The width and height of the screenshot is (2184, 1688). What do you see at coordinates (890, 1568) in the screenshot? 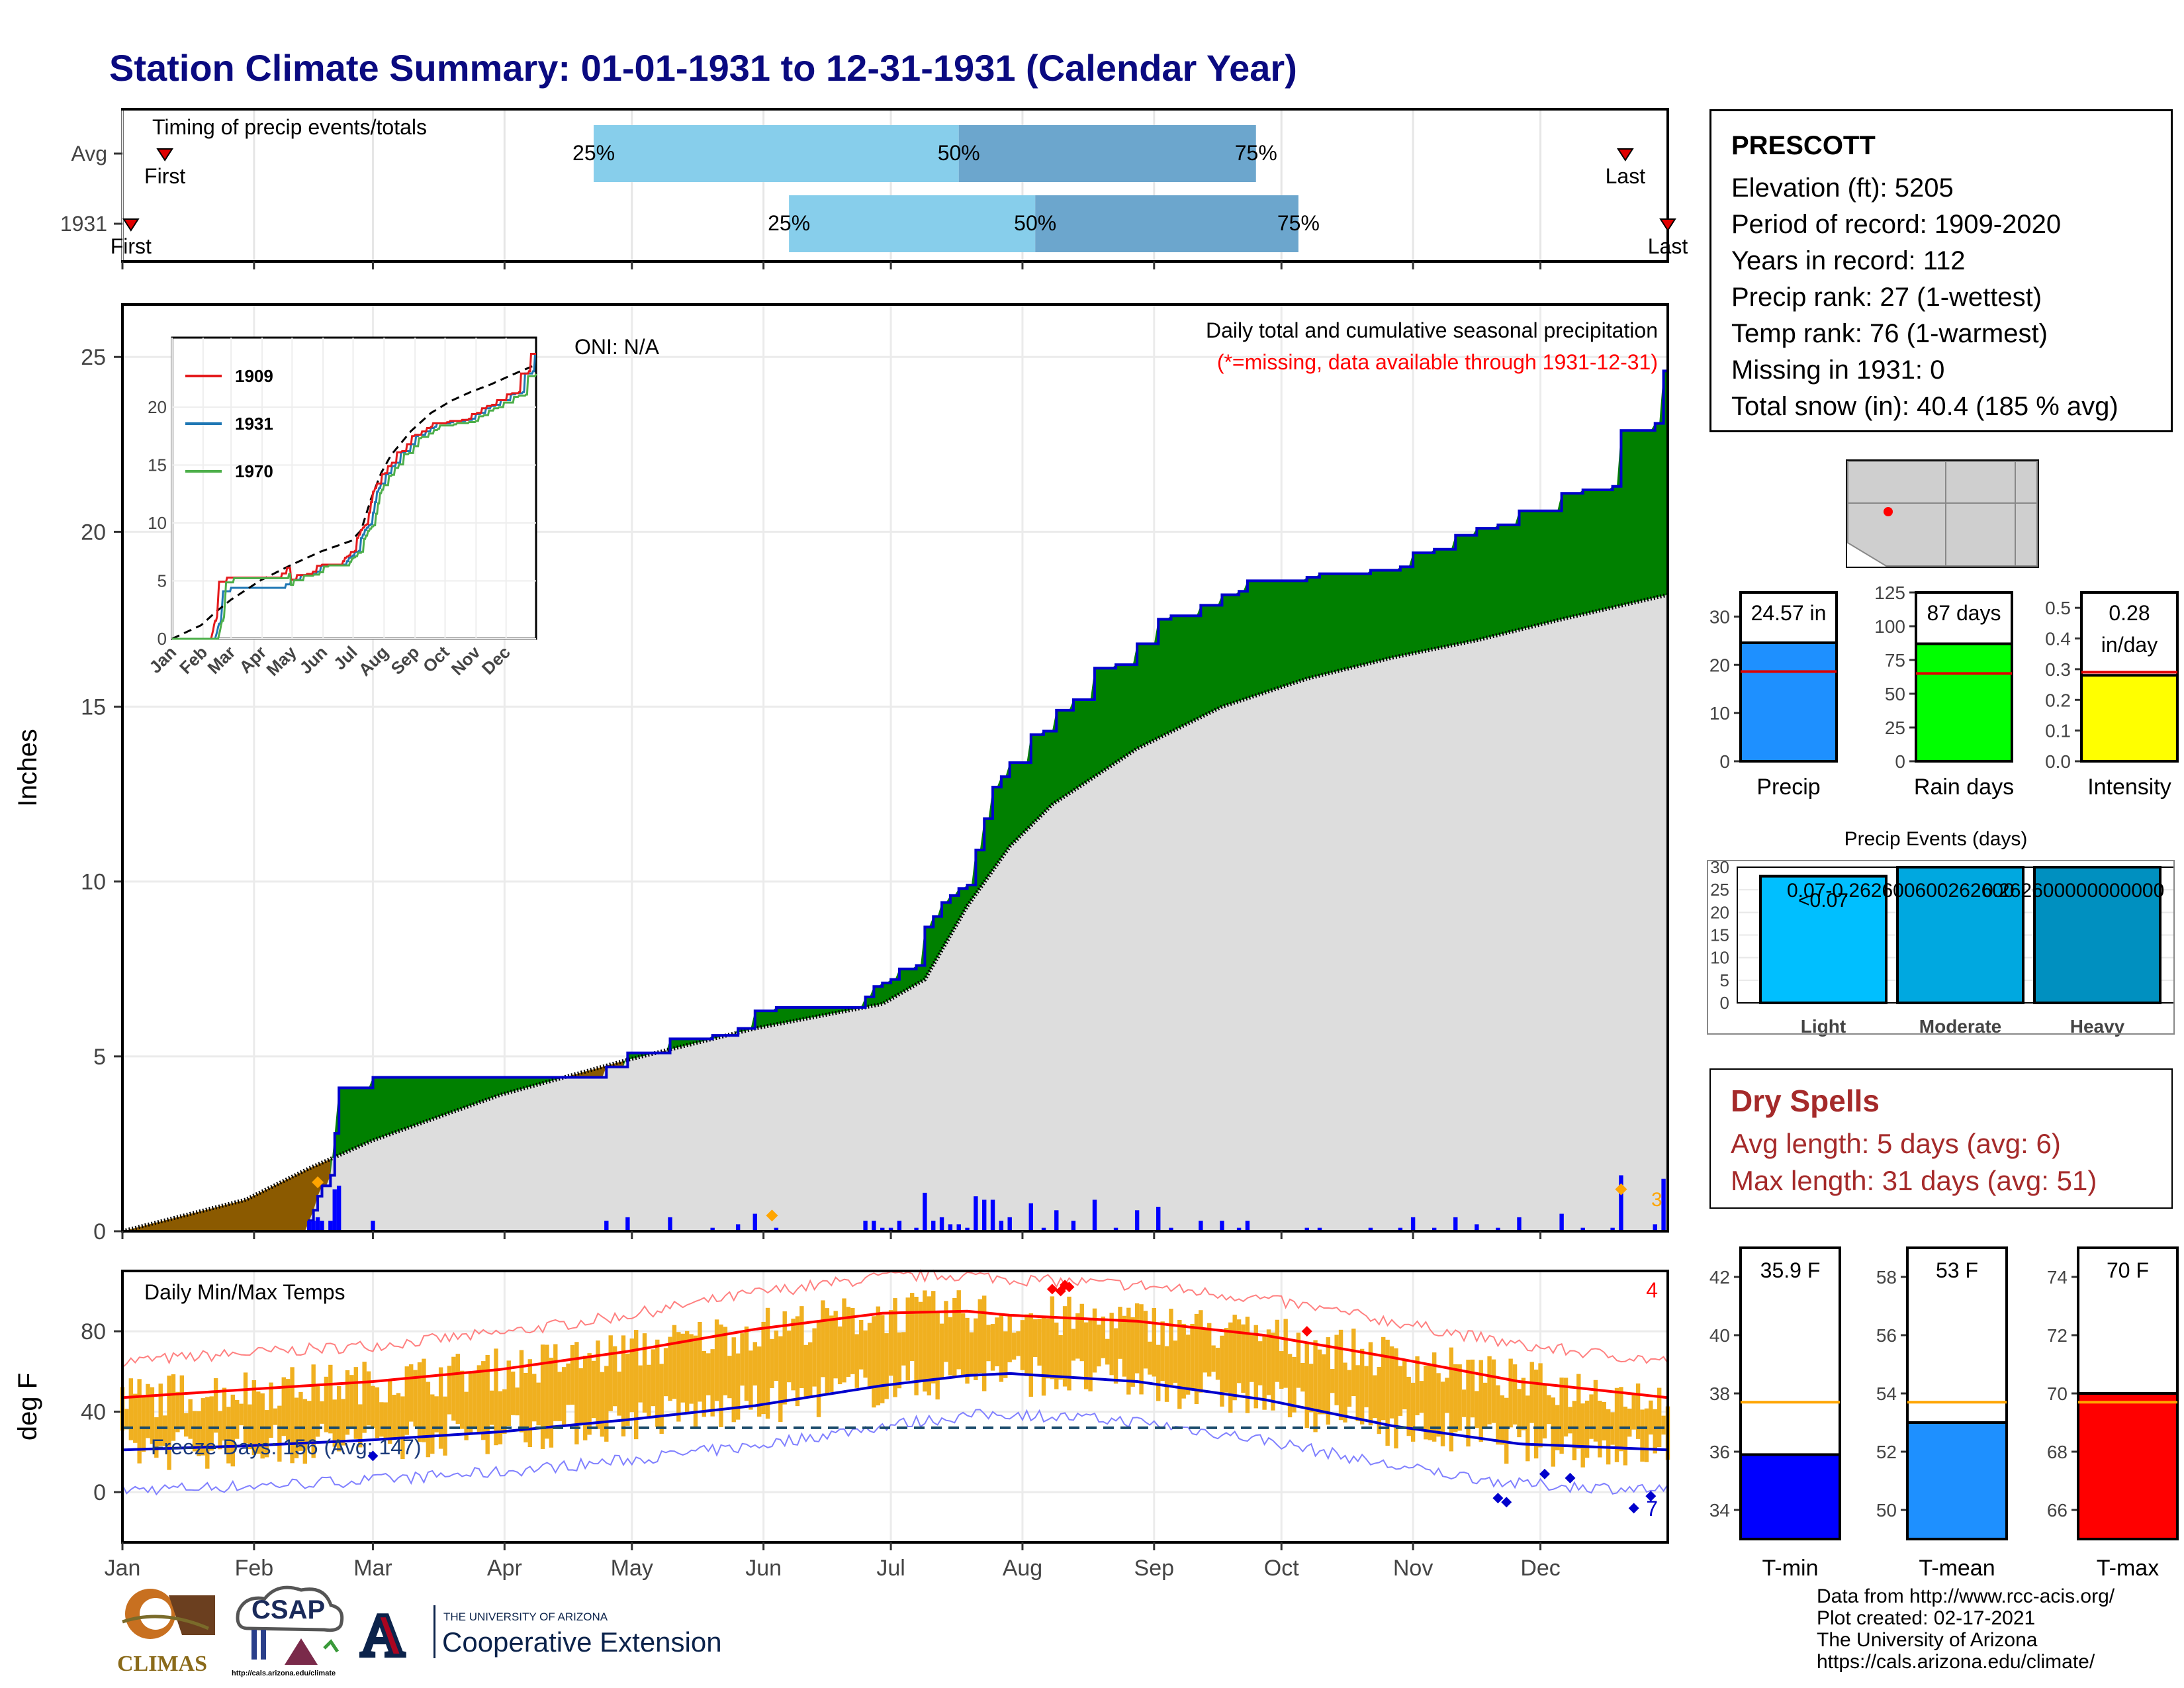
I see `month-tick-label: Jul` at bounding box center [890, 1568].